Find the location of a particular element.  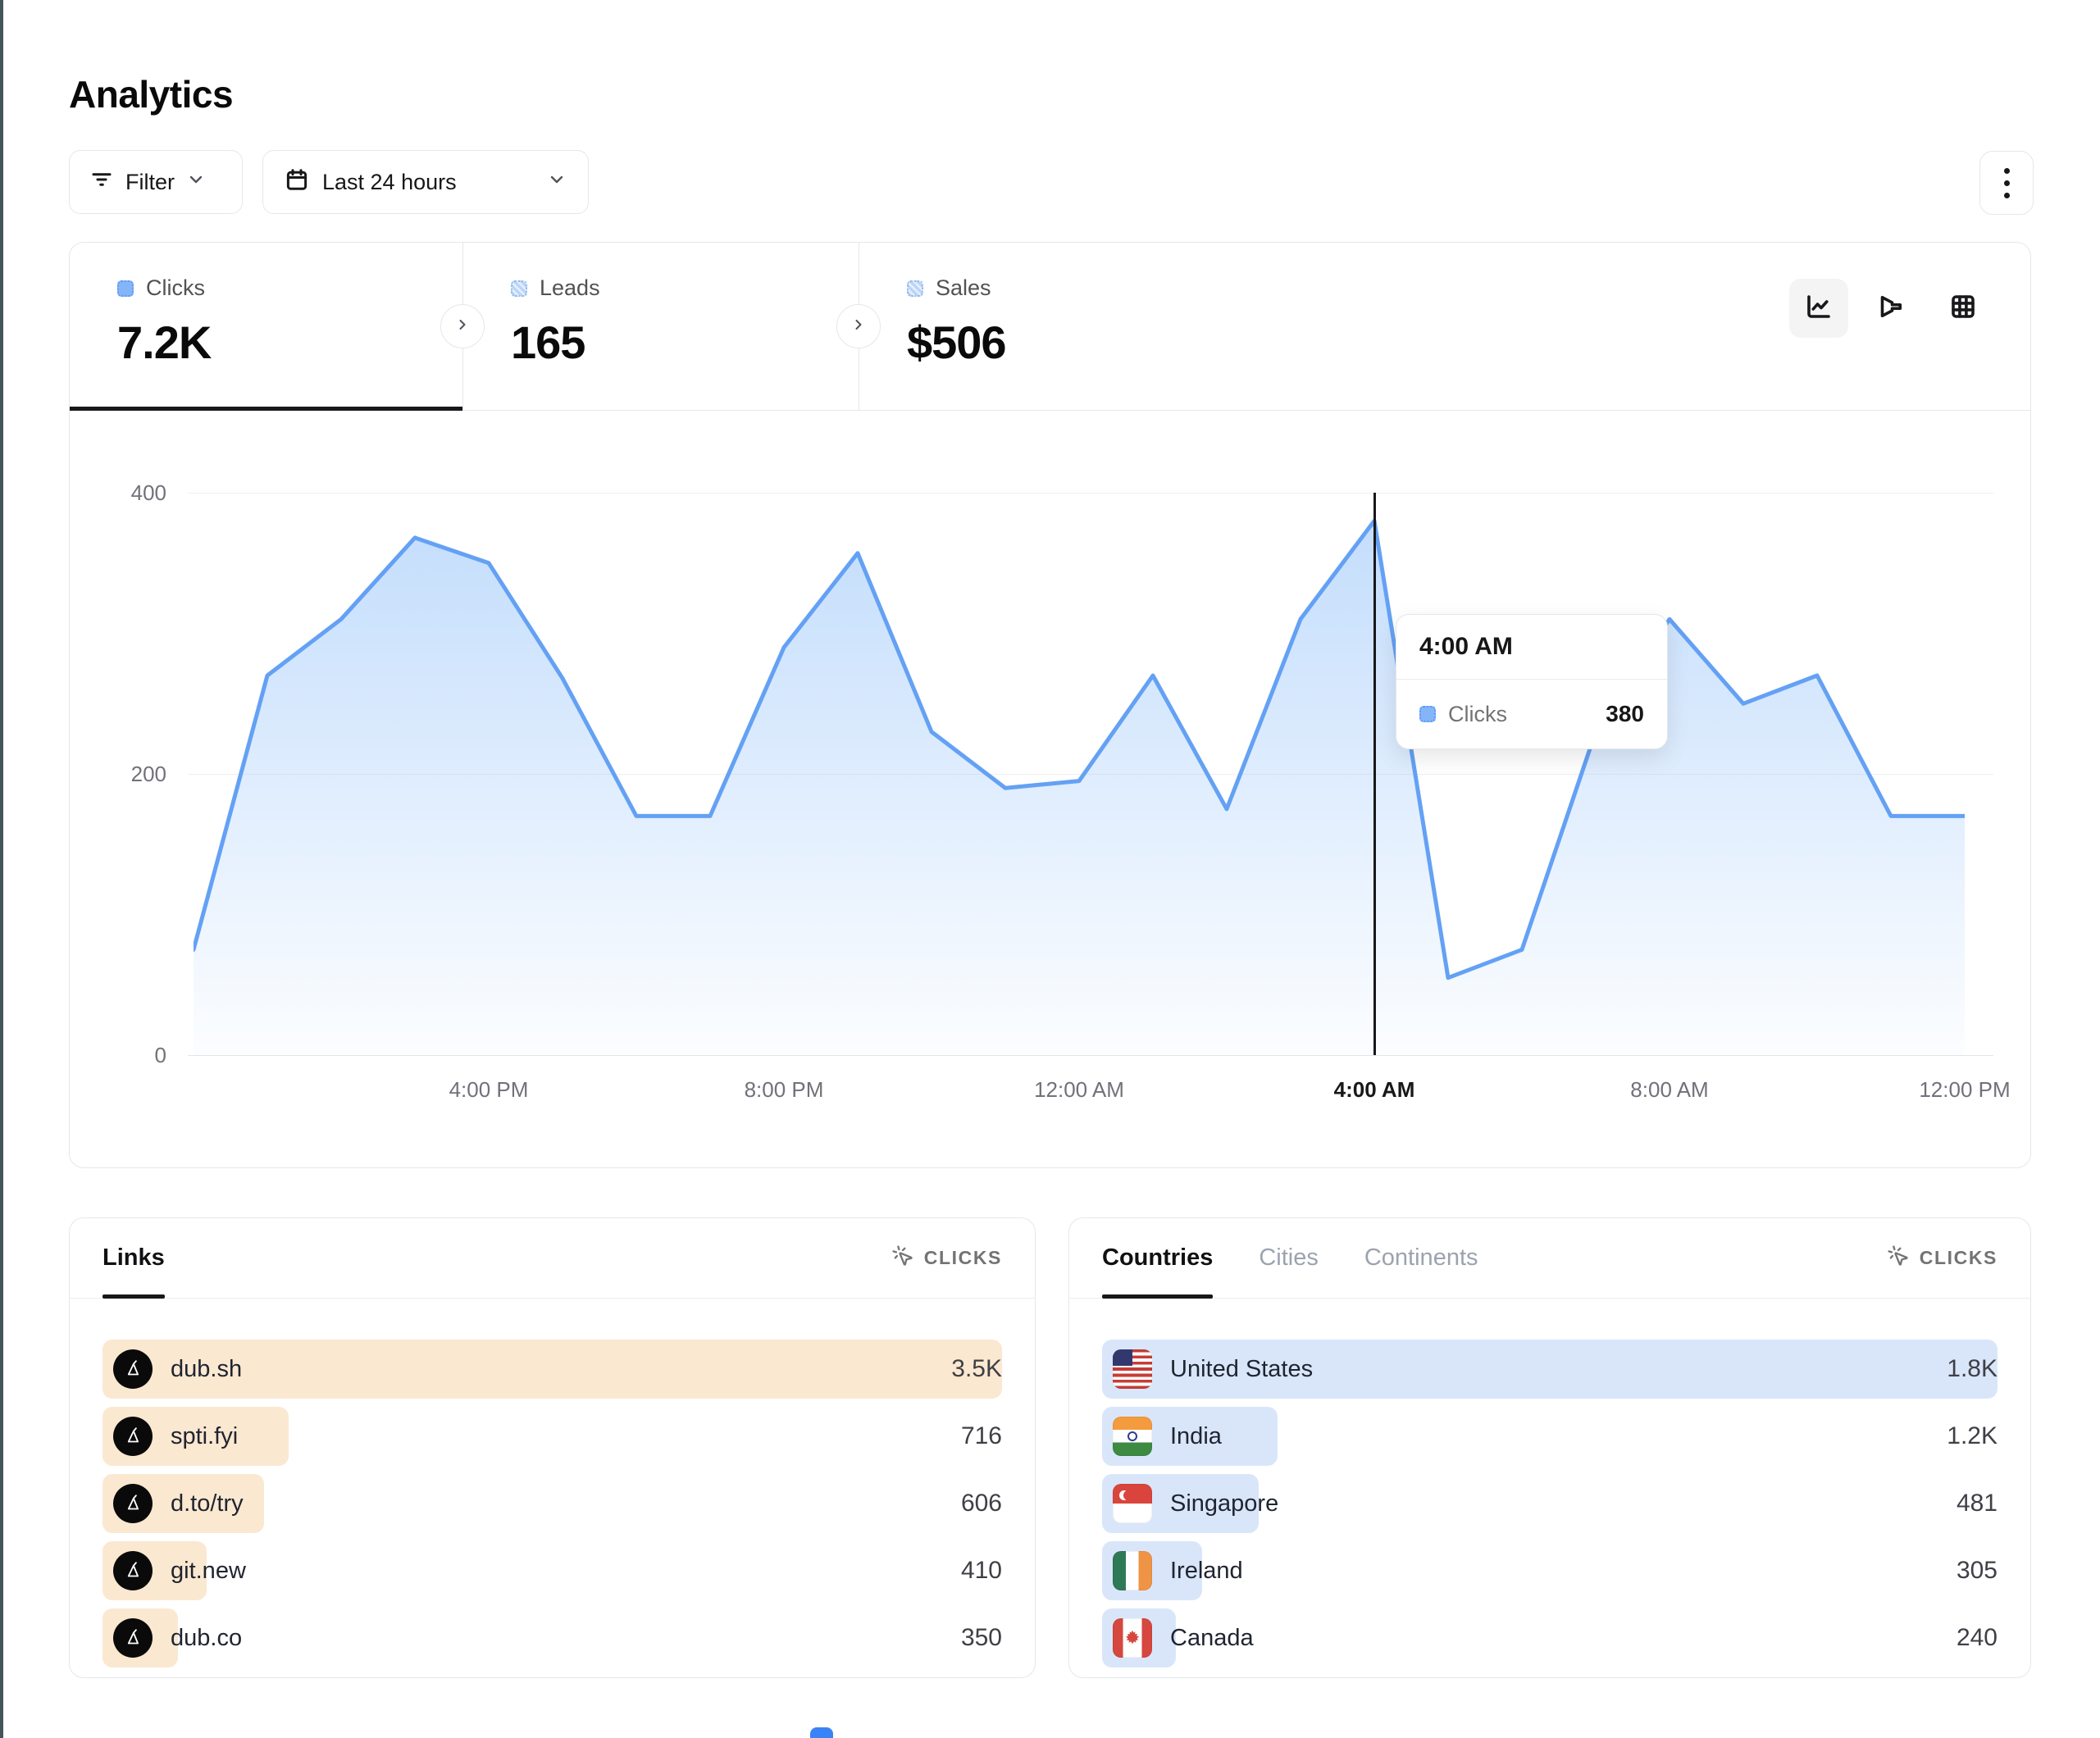

tab-sales: Sales $506 is located at coordinates (1146, 327).